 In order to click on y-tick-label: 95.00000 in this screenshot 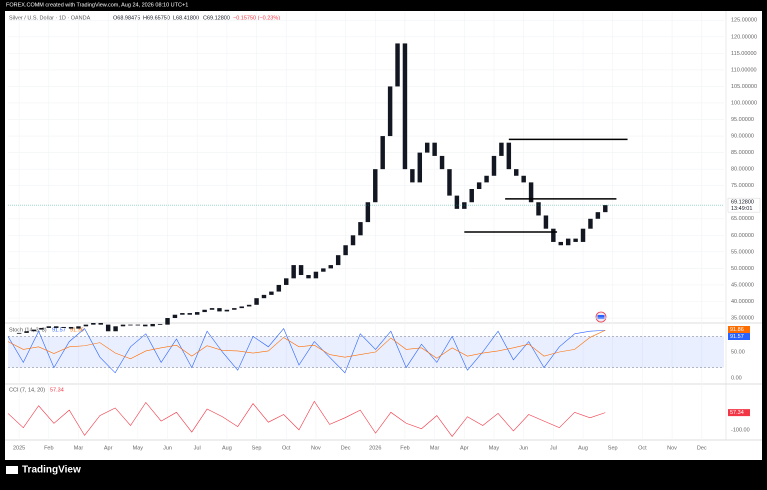, I will do `click(742, 120)`.